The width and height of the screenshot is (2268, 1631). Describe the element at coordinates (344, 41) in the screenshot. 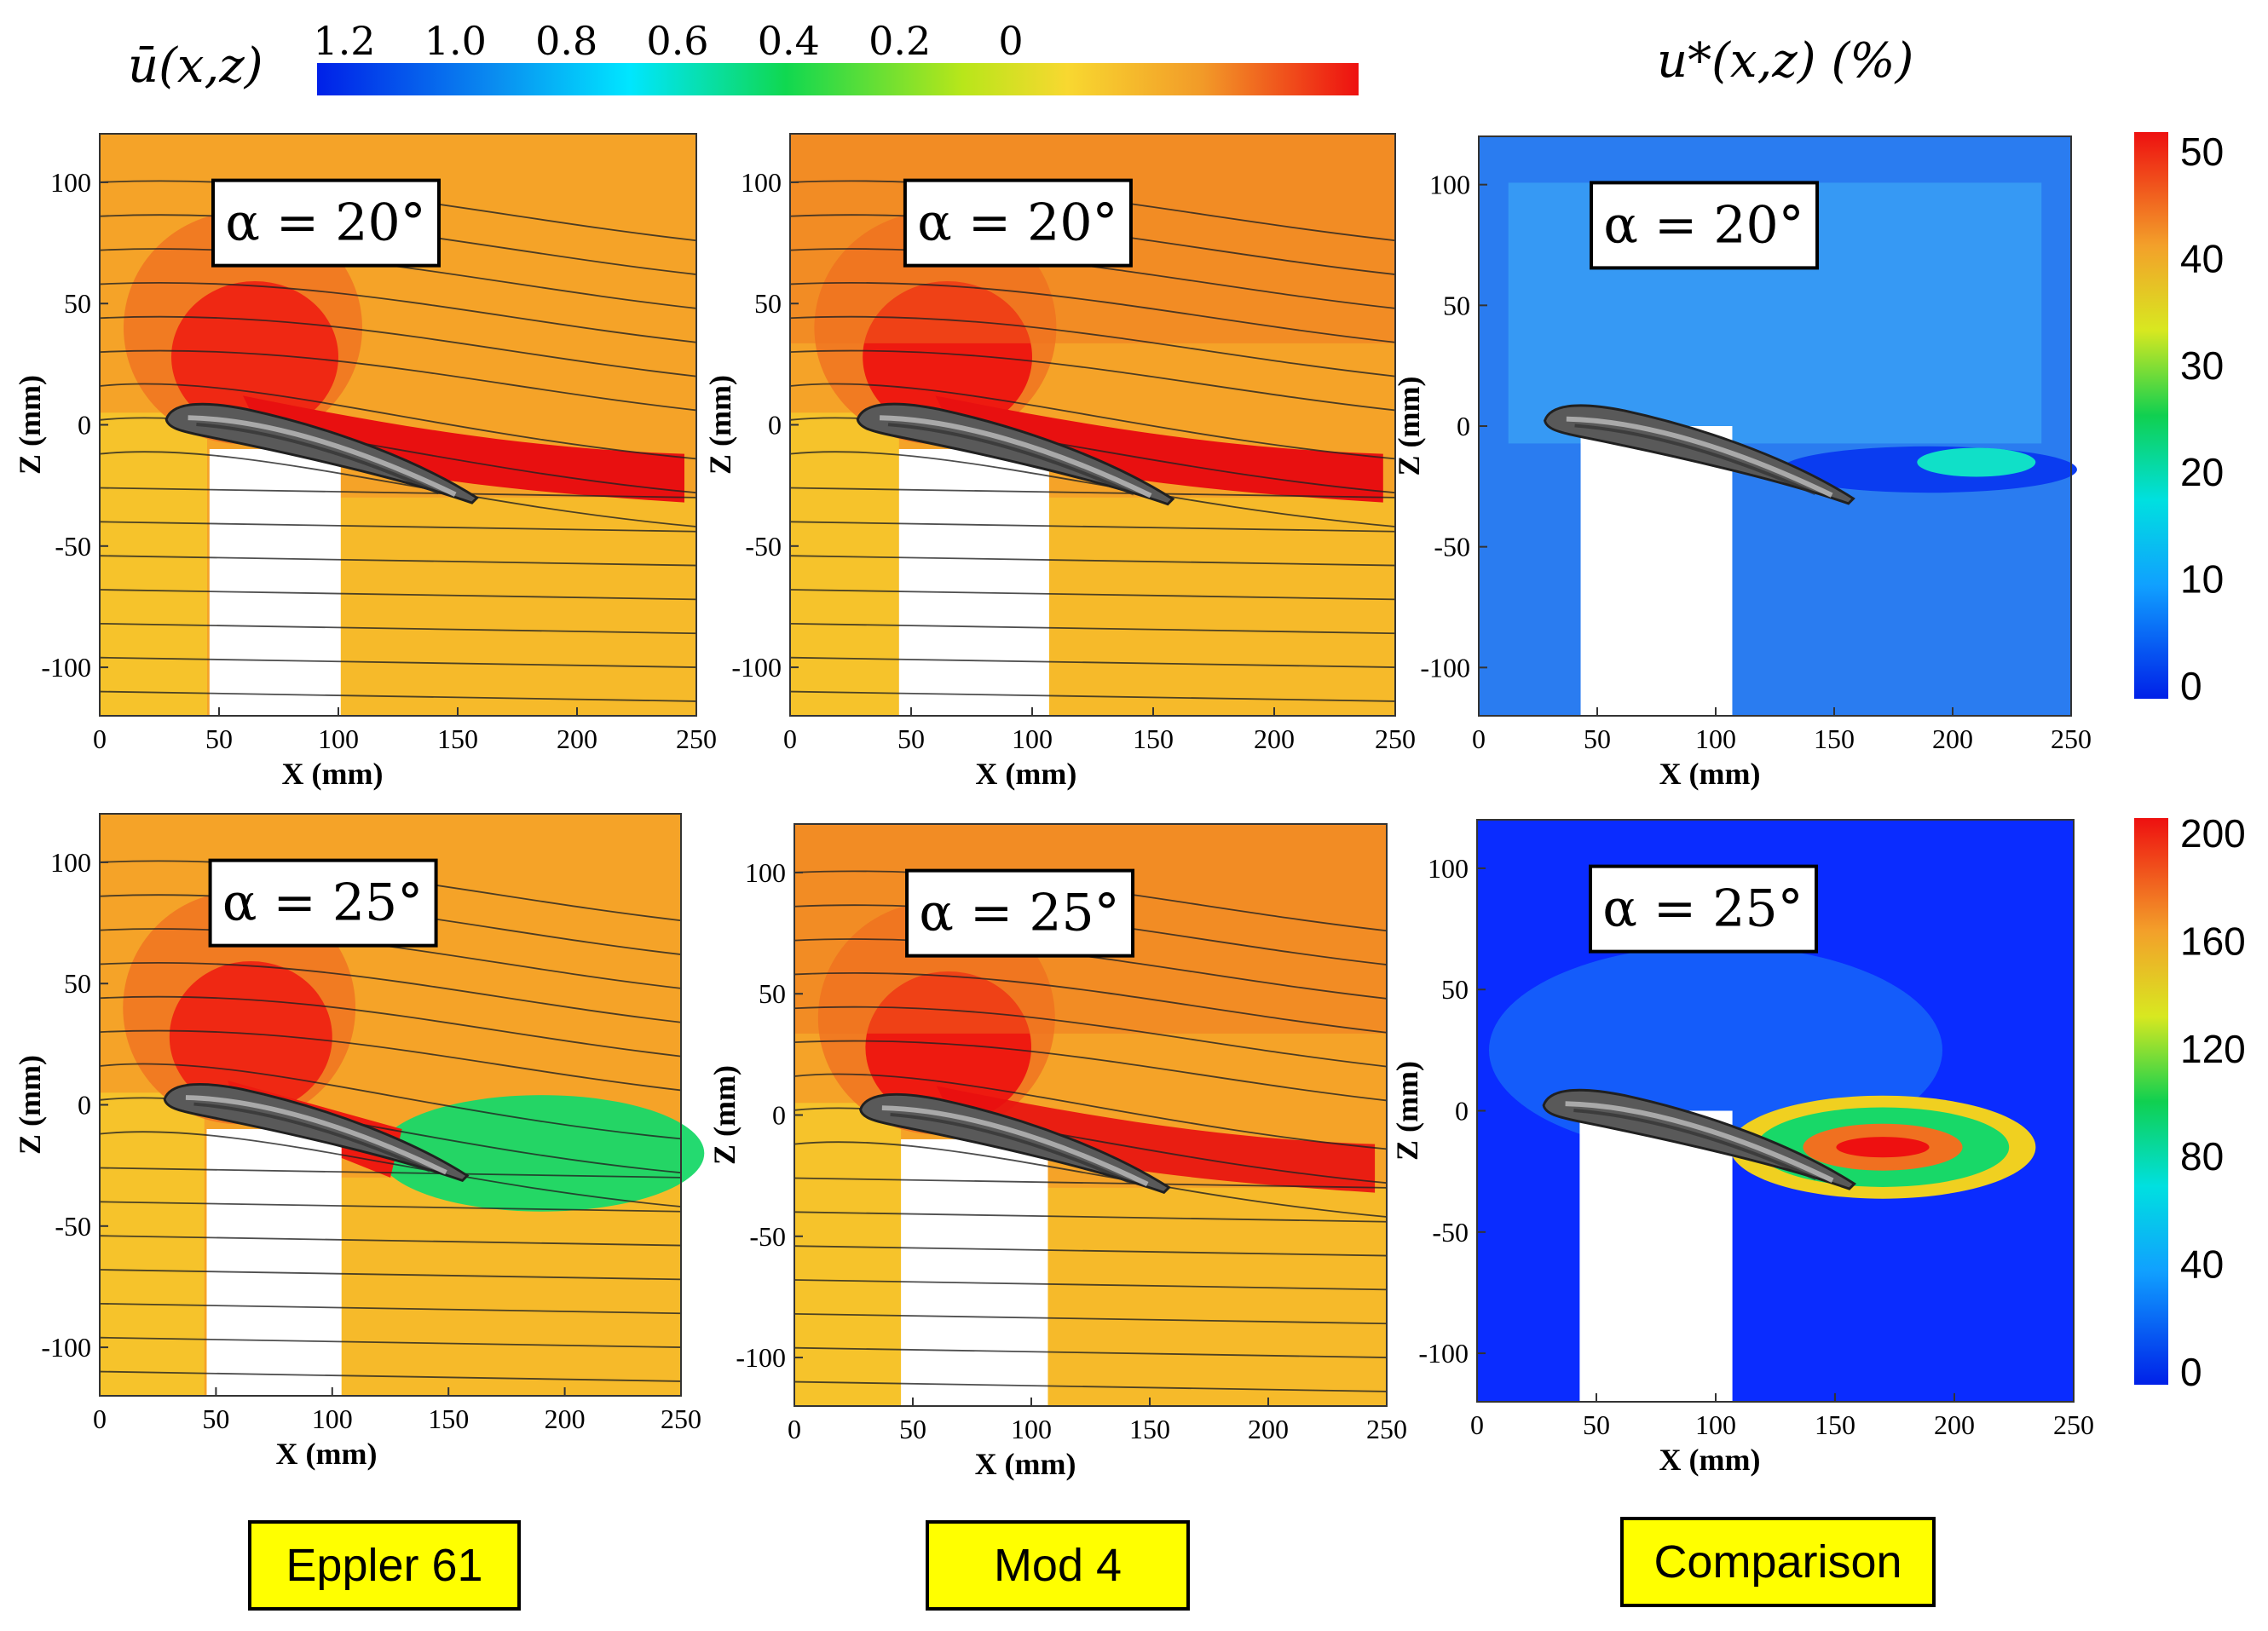

I see `velocity-tick-label: 1.2` at that location.